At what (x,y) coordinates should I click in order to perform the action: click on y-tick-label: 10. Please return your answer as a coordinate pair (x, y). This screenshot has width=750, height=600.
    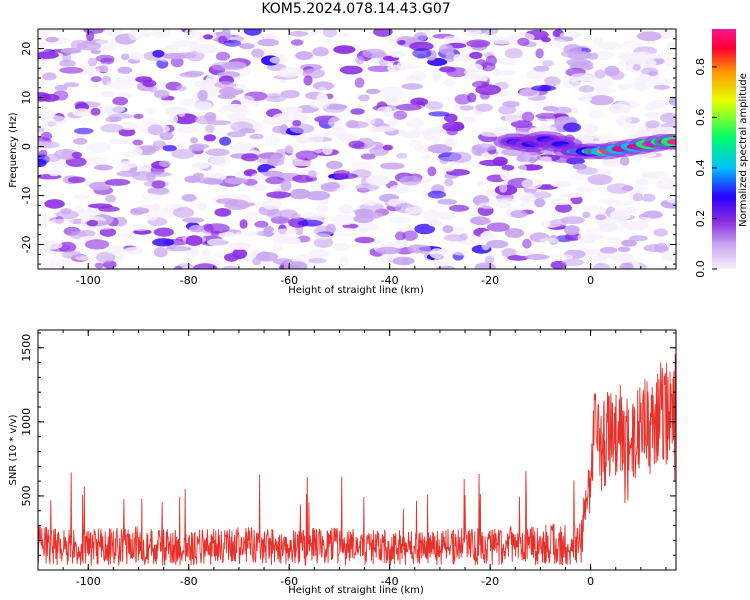
    Looking at the image, I should click on (26, 98).